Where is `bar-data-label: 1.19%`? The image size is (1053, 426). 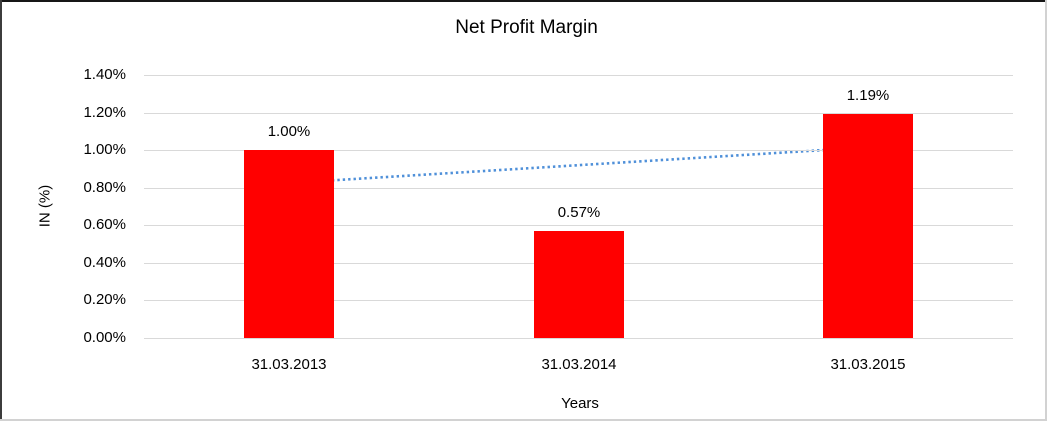 bar-data-label: 1.19% is located at coordinates (868, 95).